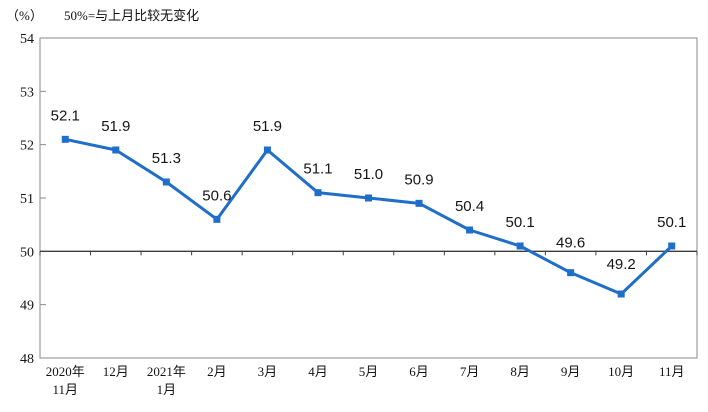  I want to click on y-tick-label: 48, so click(27, 359).